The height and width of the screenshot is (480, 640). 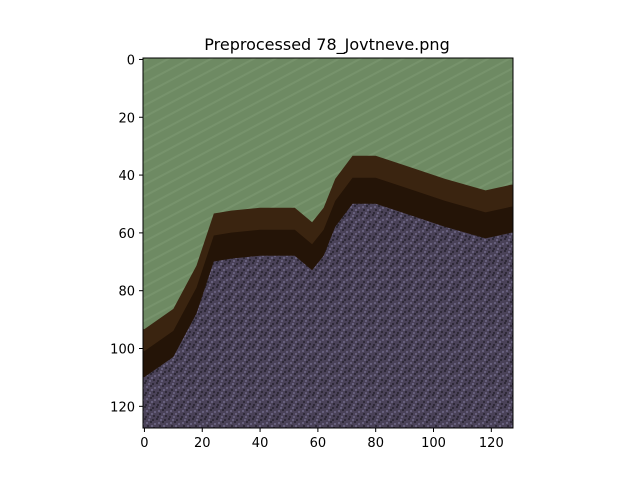 I want to click on x-tick-label: 80, so click(x=375, y=443).